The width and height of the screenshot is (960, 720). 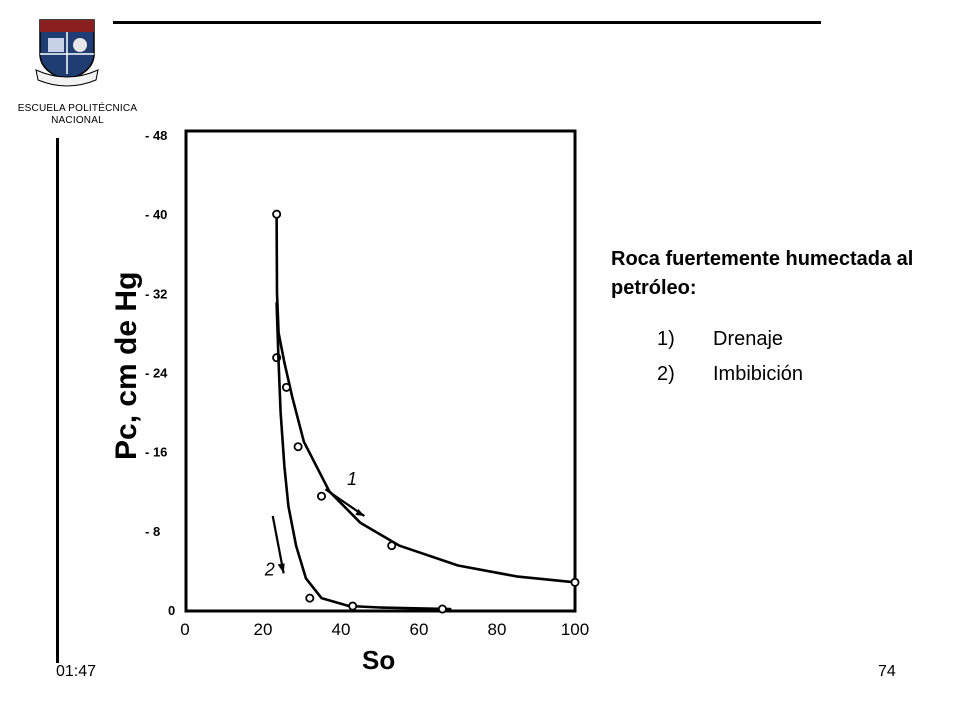 What do you see at coordinates (184, 629) in the screenshot?
I see `x-tick-label: 0` at bounding box center [184, 629].